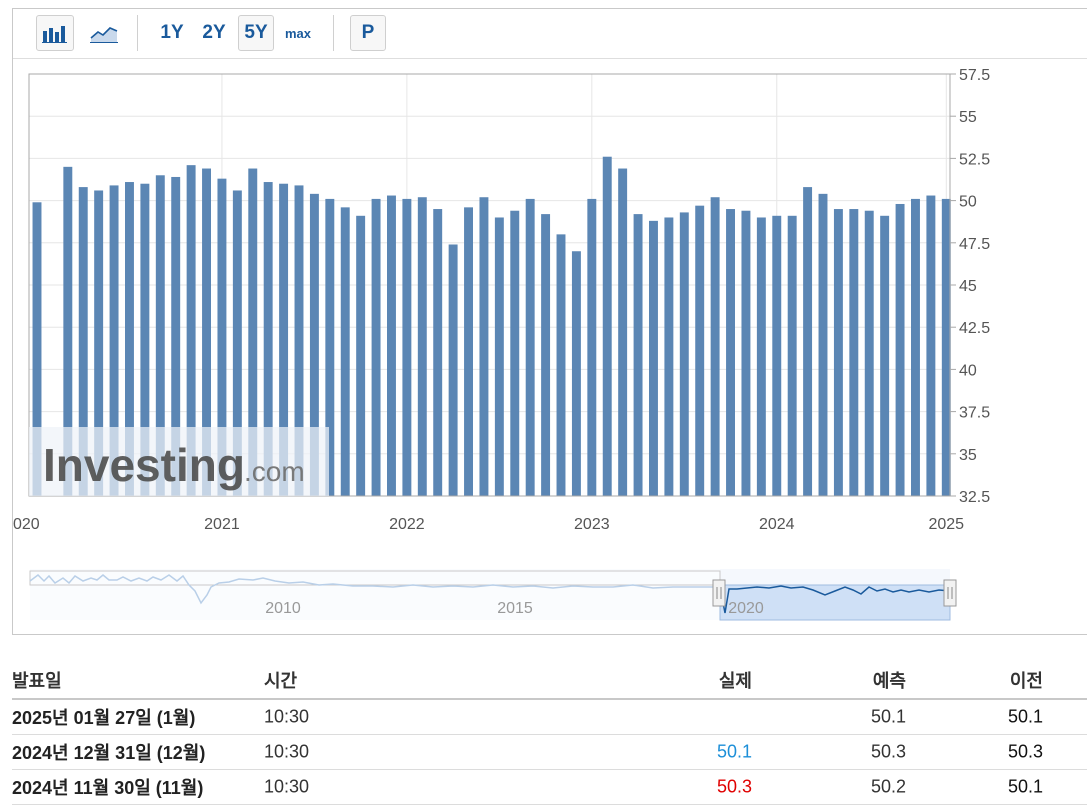 The width and height of the screenshot is (1087, 805). I want to click on watermark-brand: Investing, so click(144, 465).